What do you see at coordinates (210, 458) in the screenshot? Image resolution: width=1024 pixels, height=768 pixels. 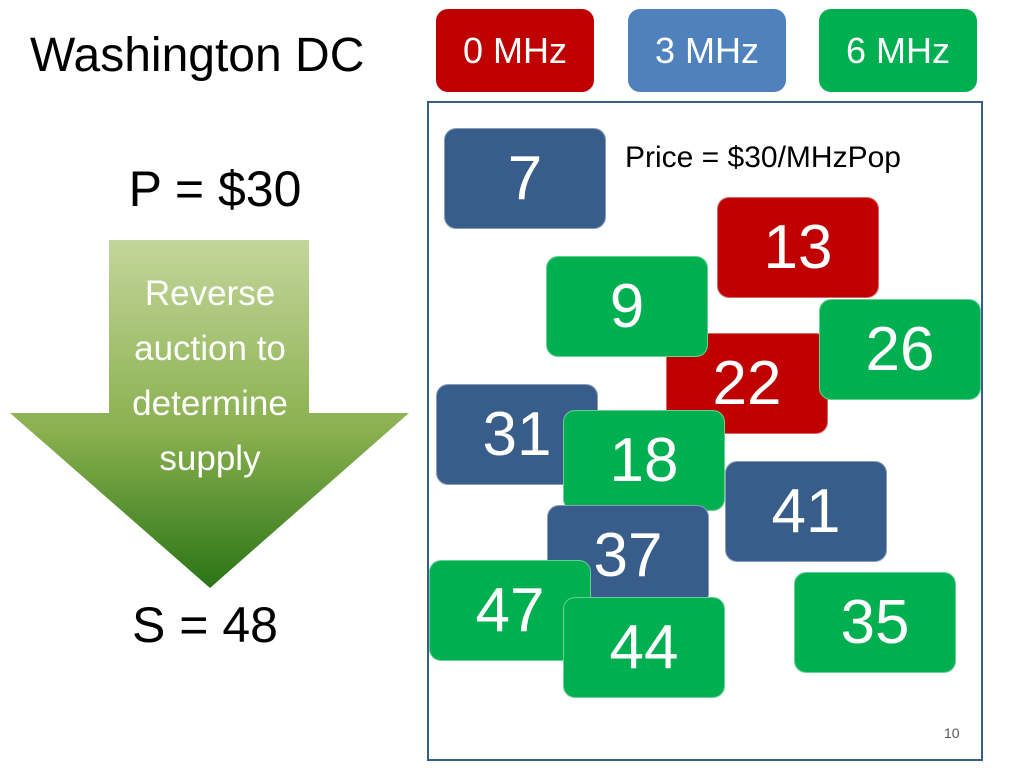 I see `arrow-line: supply` at bounding box center [210, 458].